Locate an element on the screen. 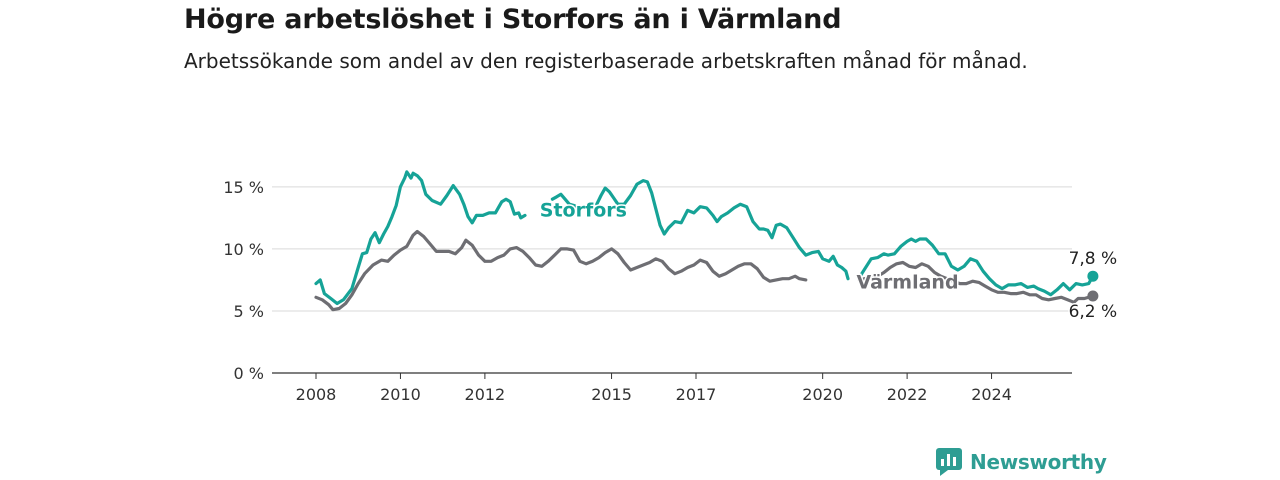 The height and width of the screenshot is (480, 1280). x-tick-label: 2010 is located at coordinates (400, 394).